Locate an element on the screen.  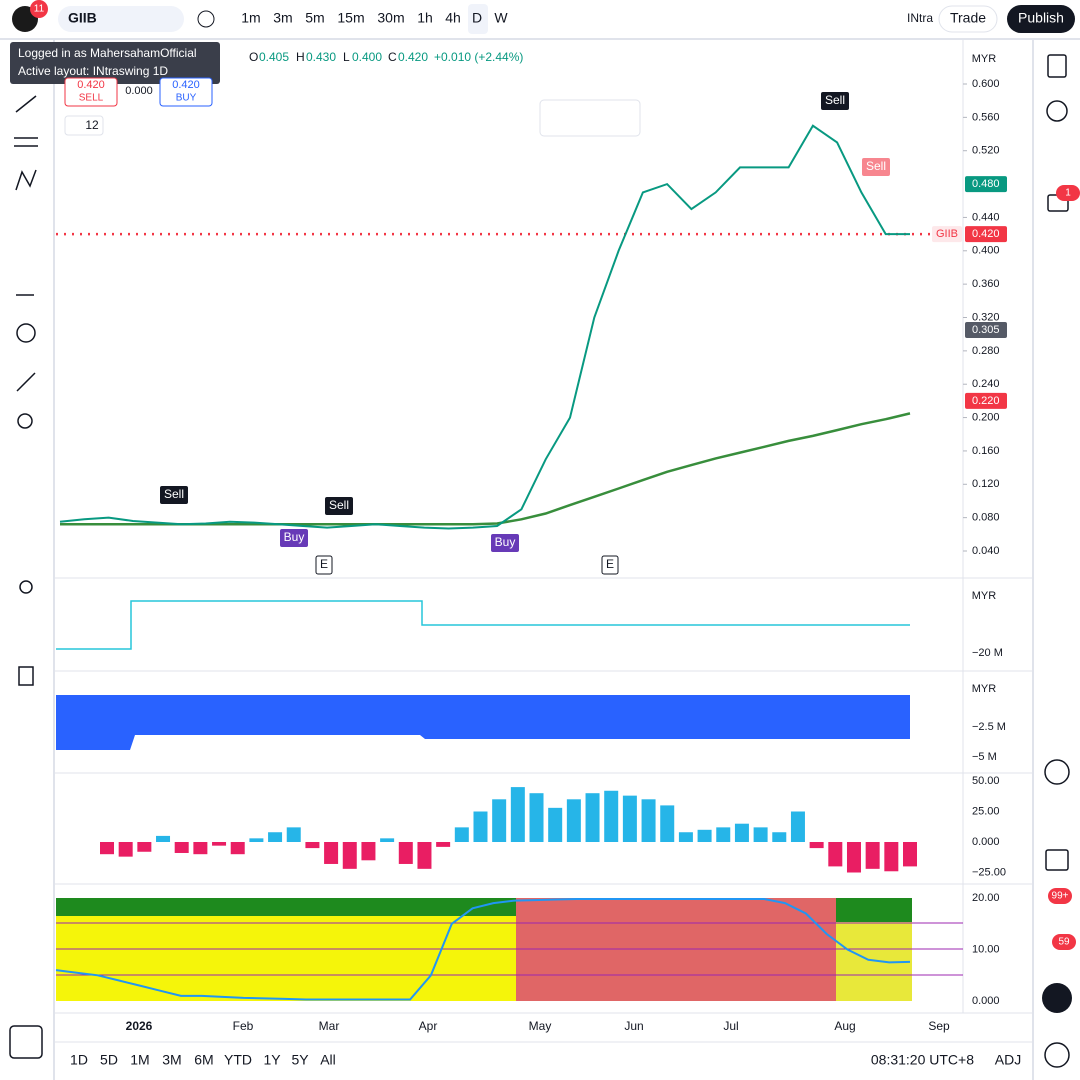
y-tick-label: 25.00 is located at coordinates (986, 811).